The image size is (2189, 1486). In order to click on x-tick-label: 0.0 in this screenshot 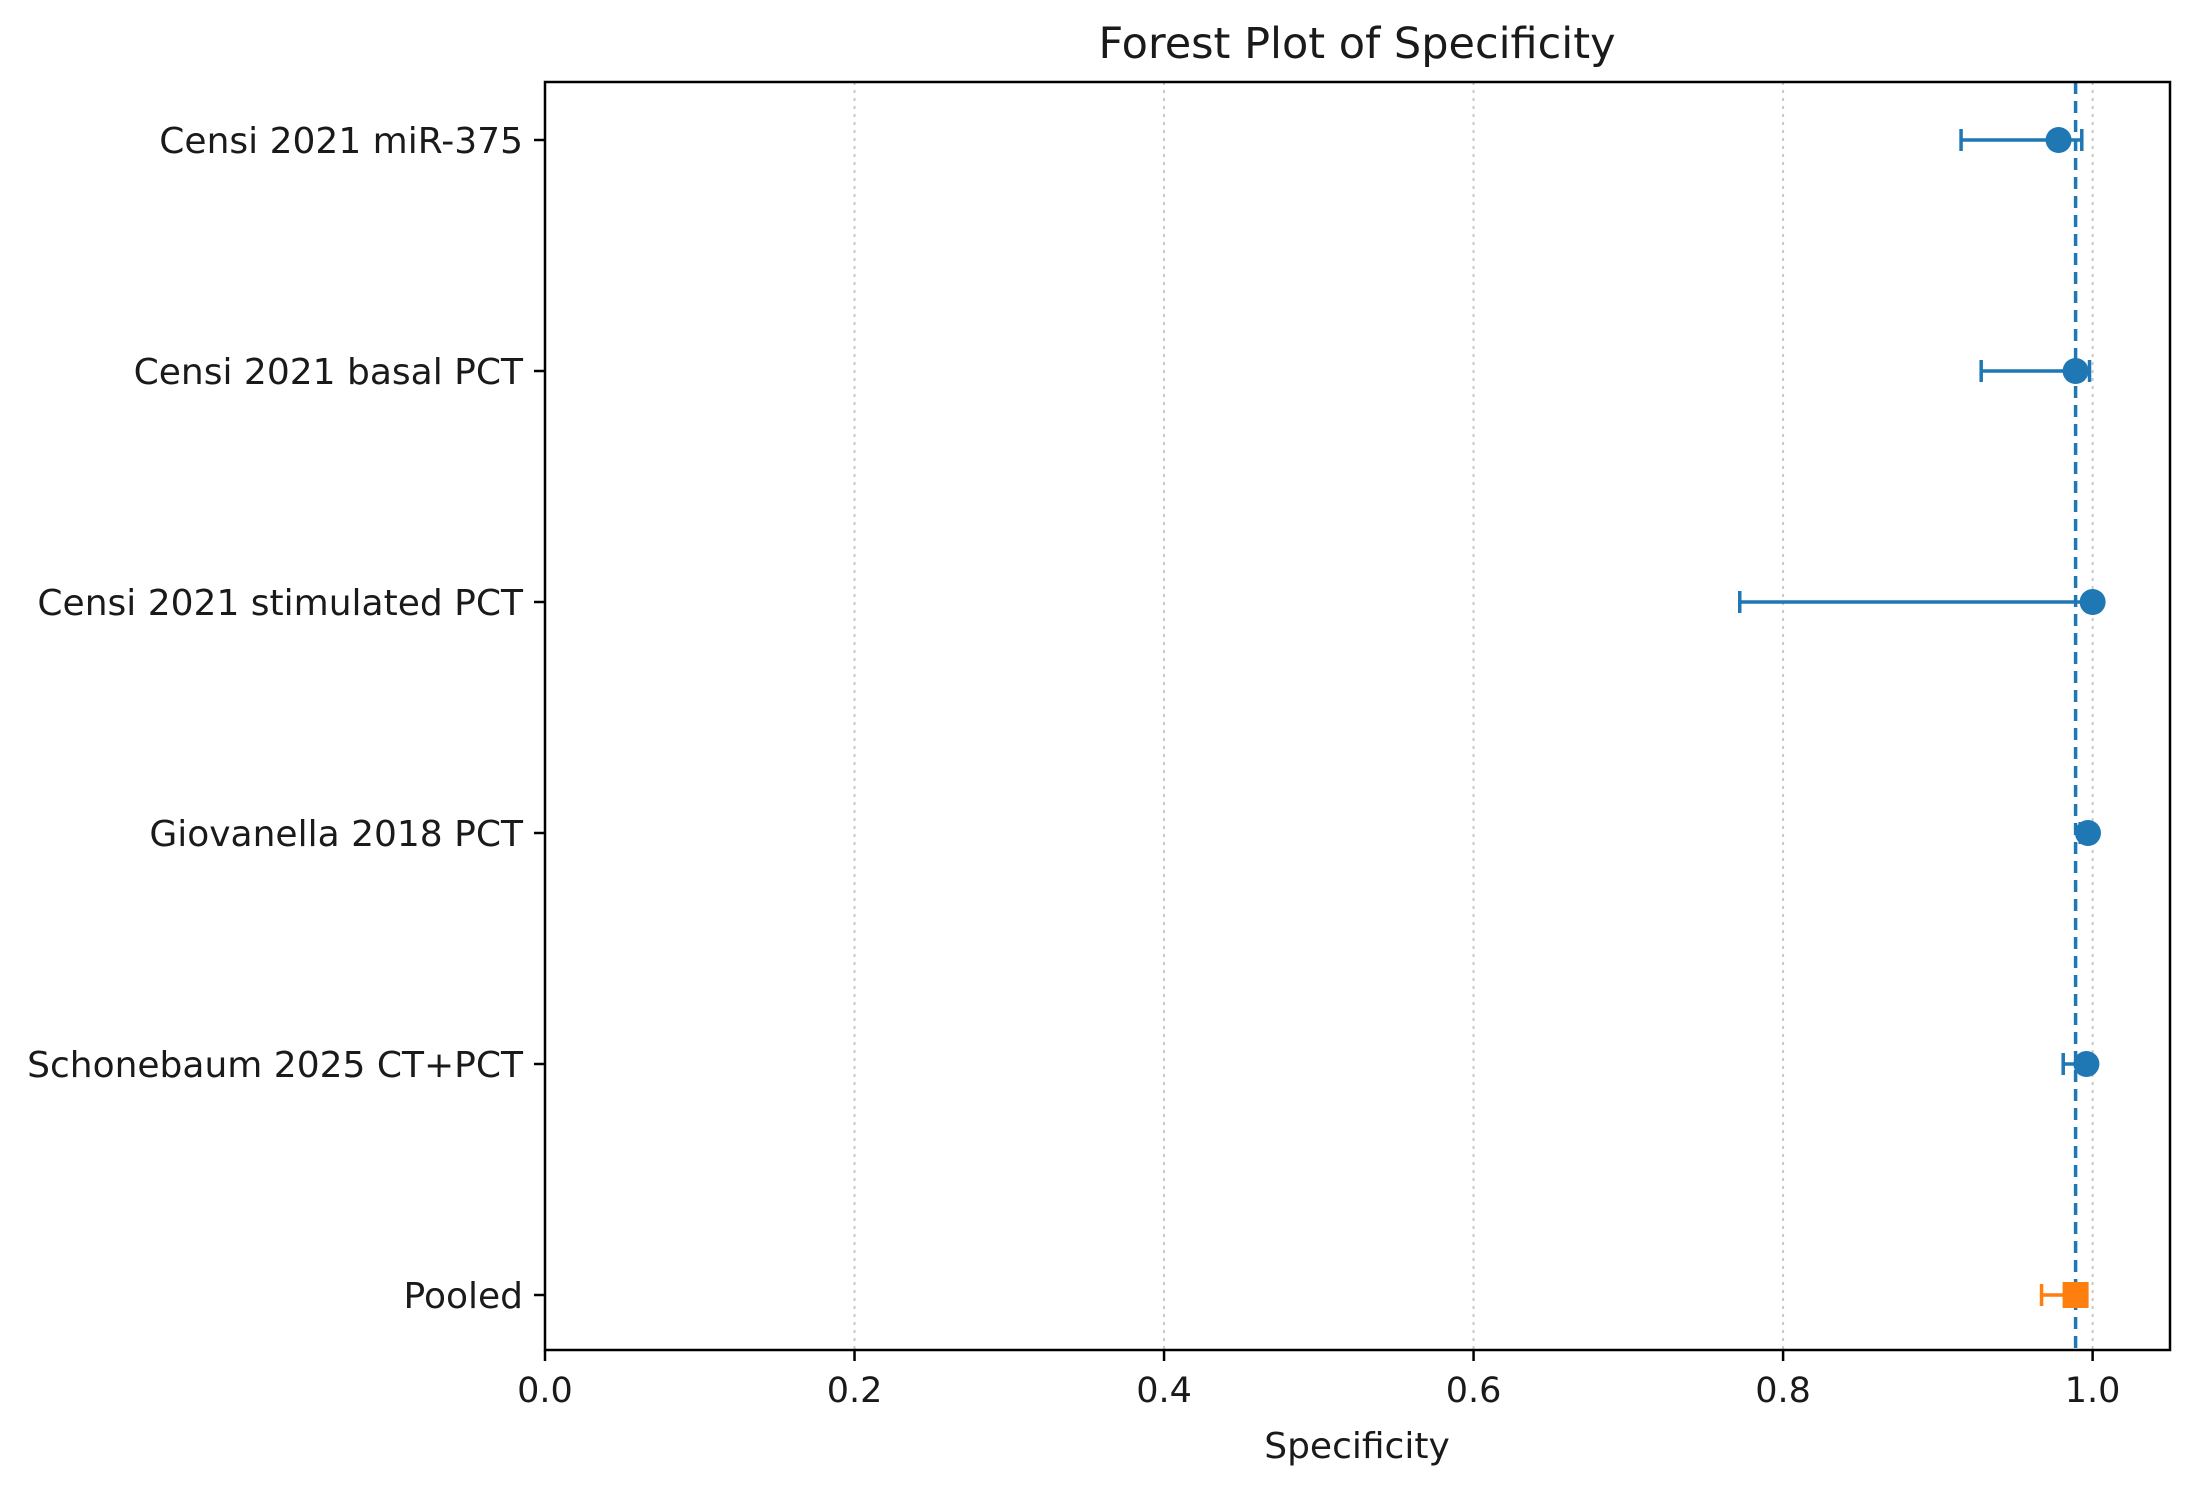, I will do `click(545, 1391)`.